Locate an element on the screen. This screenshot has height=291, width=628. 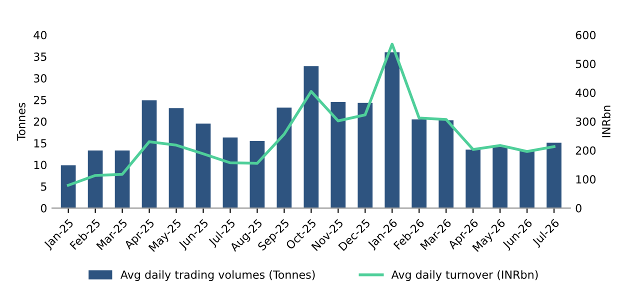
y-tick-label: 40 is located at coordinates (40, 35).